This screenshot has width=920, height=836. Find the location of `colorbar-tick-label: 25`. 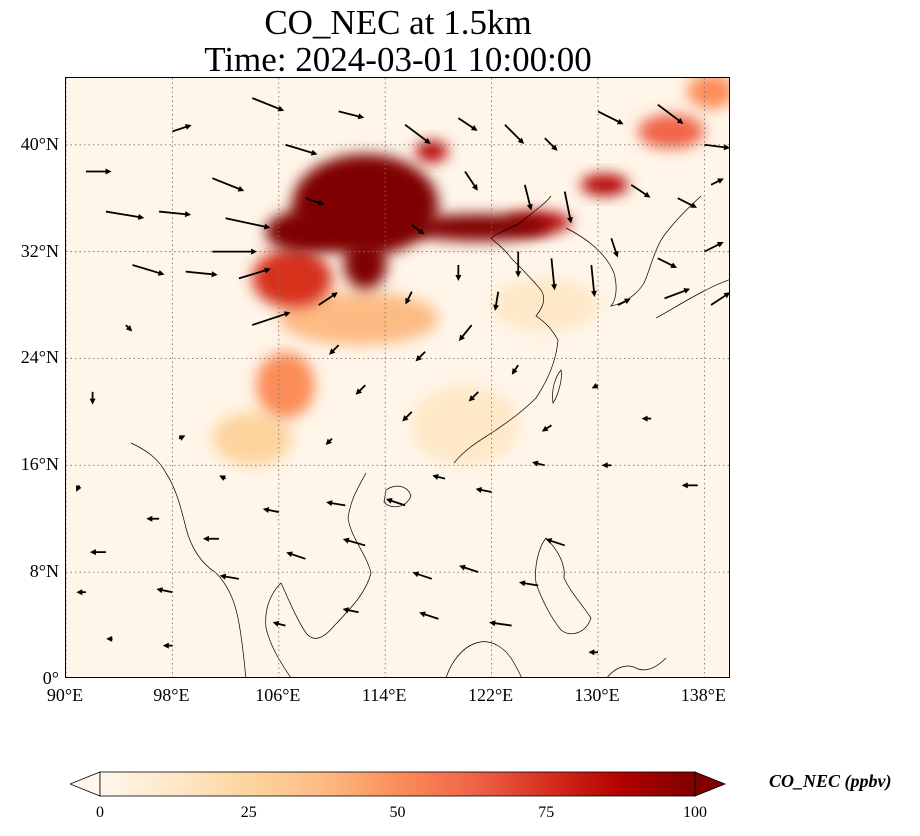

colorbar-tick-label: 25 is located at coordinates (248, 812).